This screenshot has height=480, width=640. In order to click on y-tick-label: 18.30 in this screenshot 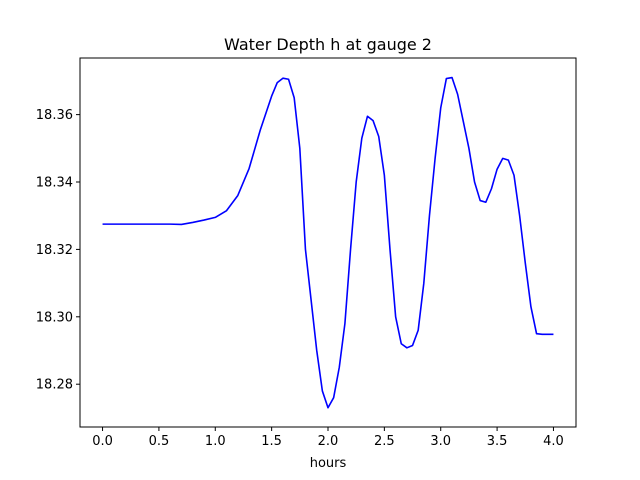, I will do `click(54, 317)`.